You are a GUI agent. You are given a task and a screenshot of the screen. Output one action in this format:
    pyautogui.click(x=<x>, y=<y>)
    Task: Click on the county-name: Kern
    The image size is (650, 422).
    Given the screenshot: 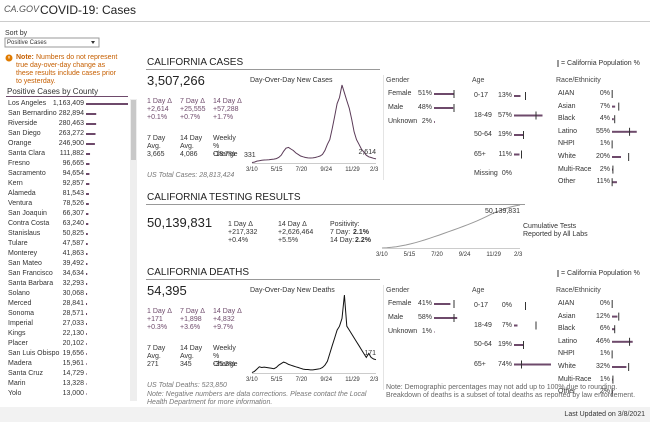 What is the action you would take?
    pyautogui.click(x=15, y=183)
    